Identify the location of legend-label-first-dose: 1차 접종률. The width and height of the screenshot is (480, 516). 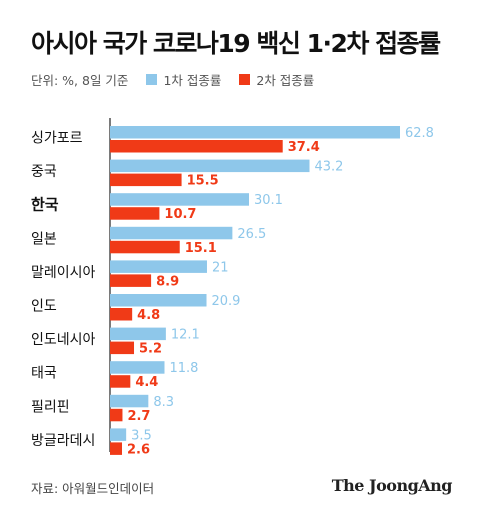
(192, 80).